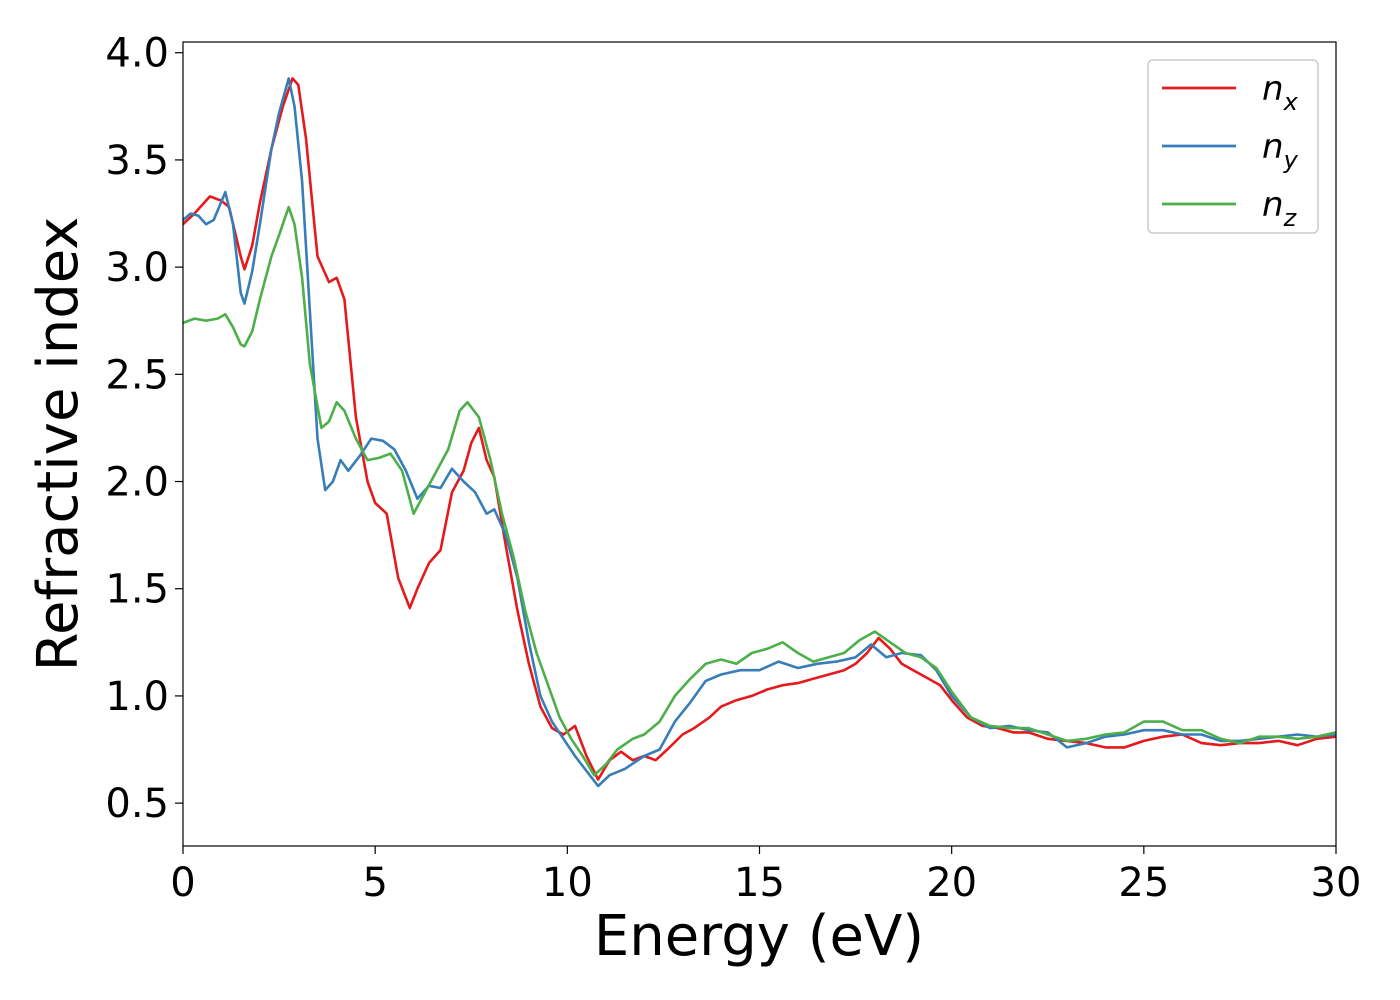 This screenshot has width=1400, height=1000. I want to click on x-axis-ticks: 0 5 10 15 20 25 30, so click(765, 876).